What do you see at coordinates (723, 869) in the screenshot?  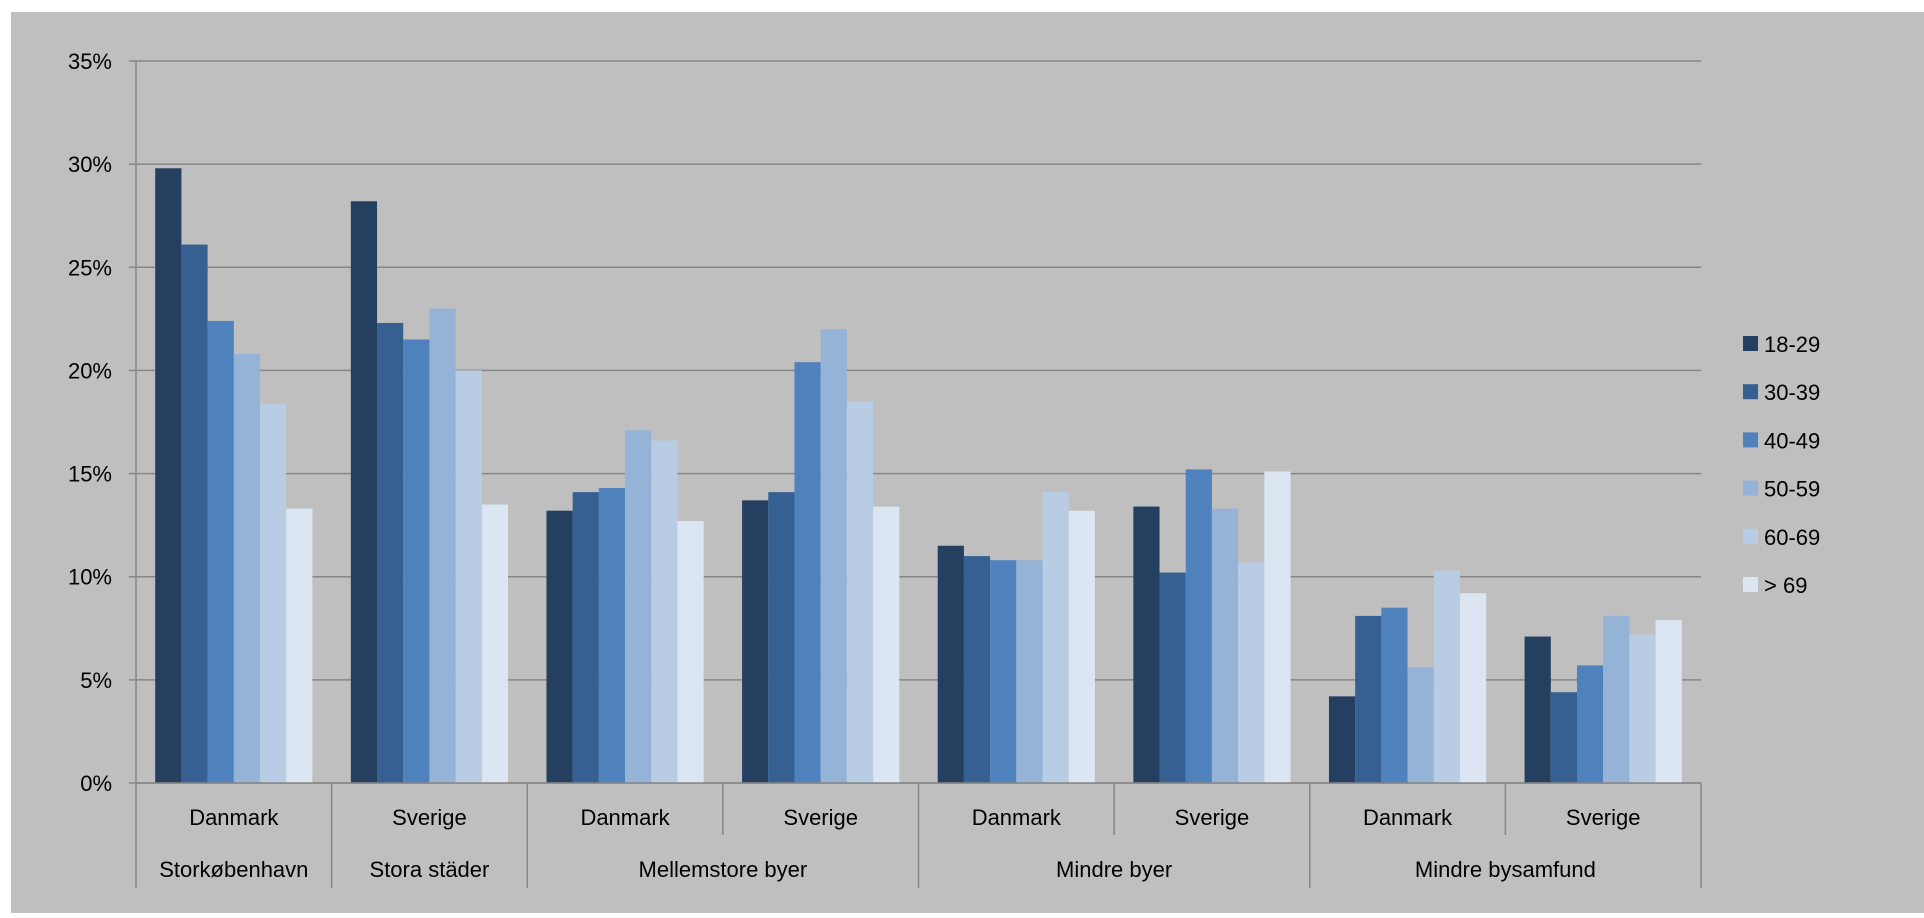 I see `x-group-label: Mellemstore byer` at bounding box center [723, 869].